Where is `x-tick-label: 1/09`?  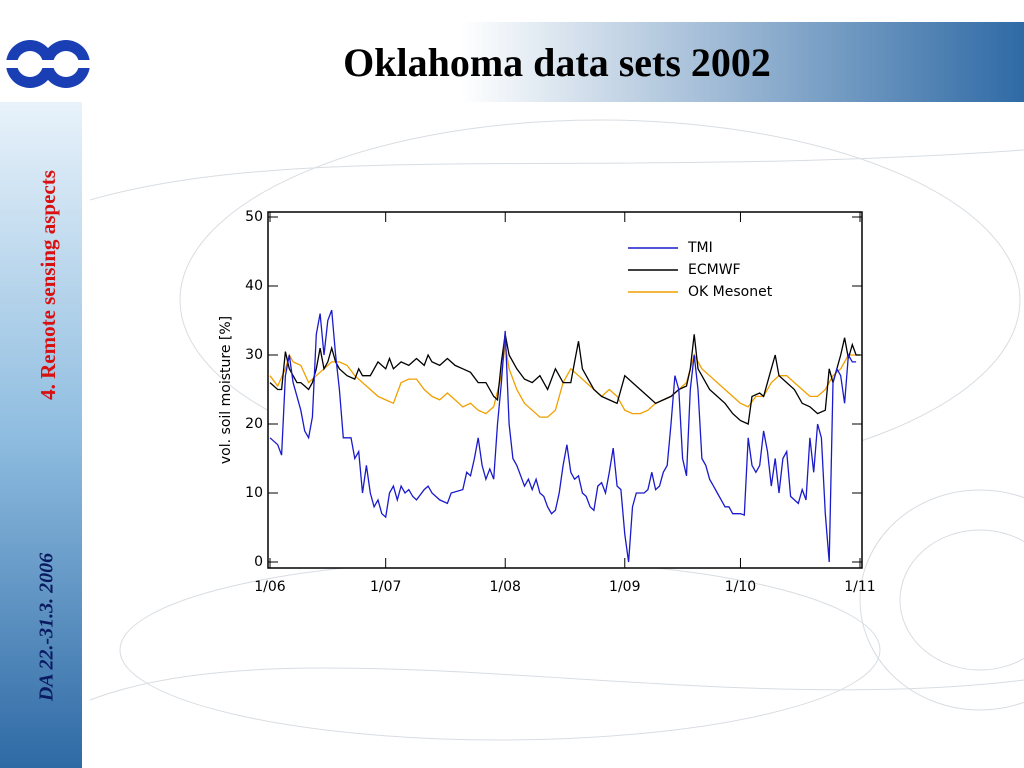
x-tick-label: 1/09 is located at coordinates (624, 587).